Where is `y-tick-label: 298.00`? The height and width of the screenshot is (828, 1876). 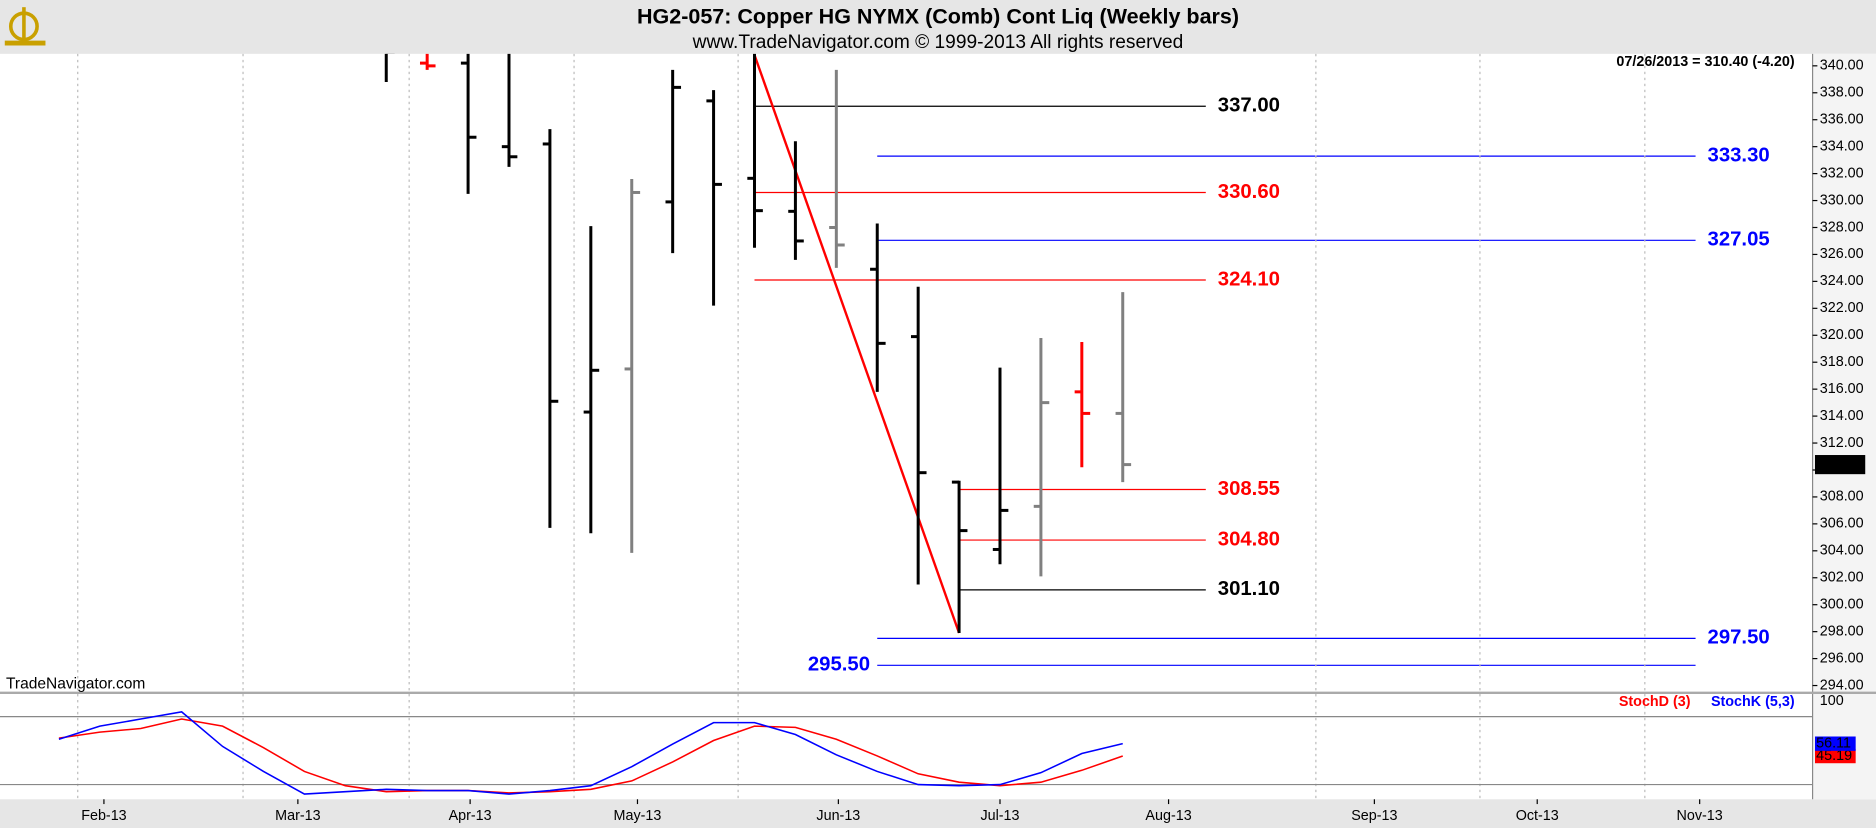 y-tick-label: 298.00 is located at coordinates (1842, 631).